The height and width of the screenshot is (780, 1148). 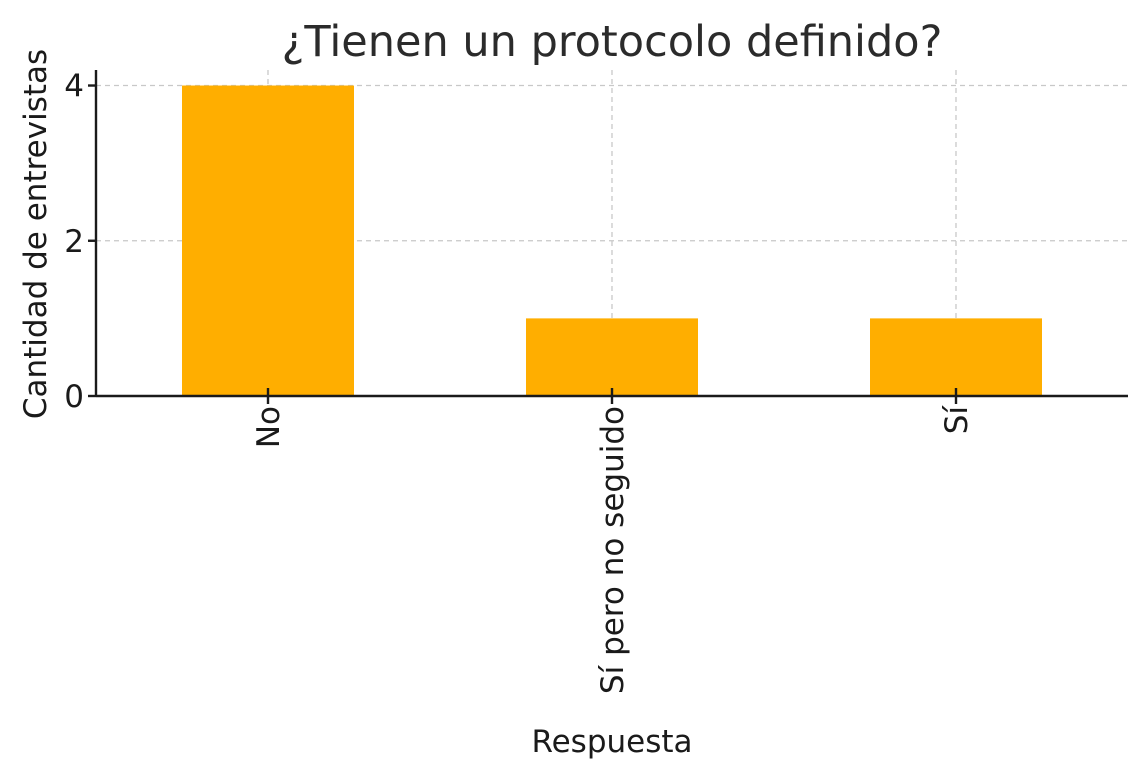 What do you see at coordinates (612, 42) in the screenshot?
I see `chart-title: ¿Tienen un protocolo definido?` at bounding box center [612, 42].